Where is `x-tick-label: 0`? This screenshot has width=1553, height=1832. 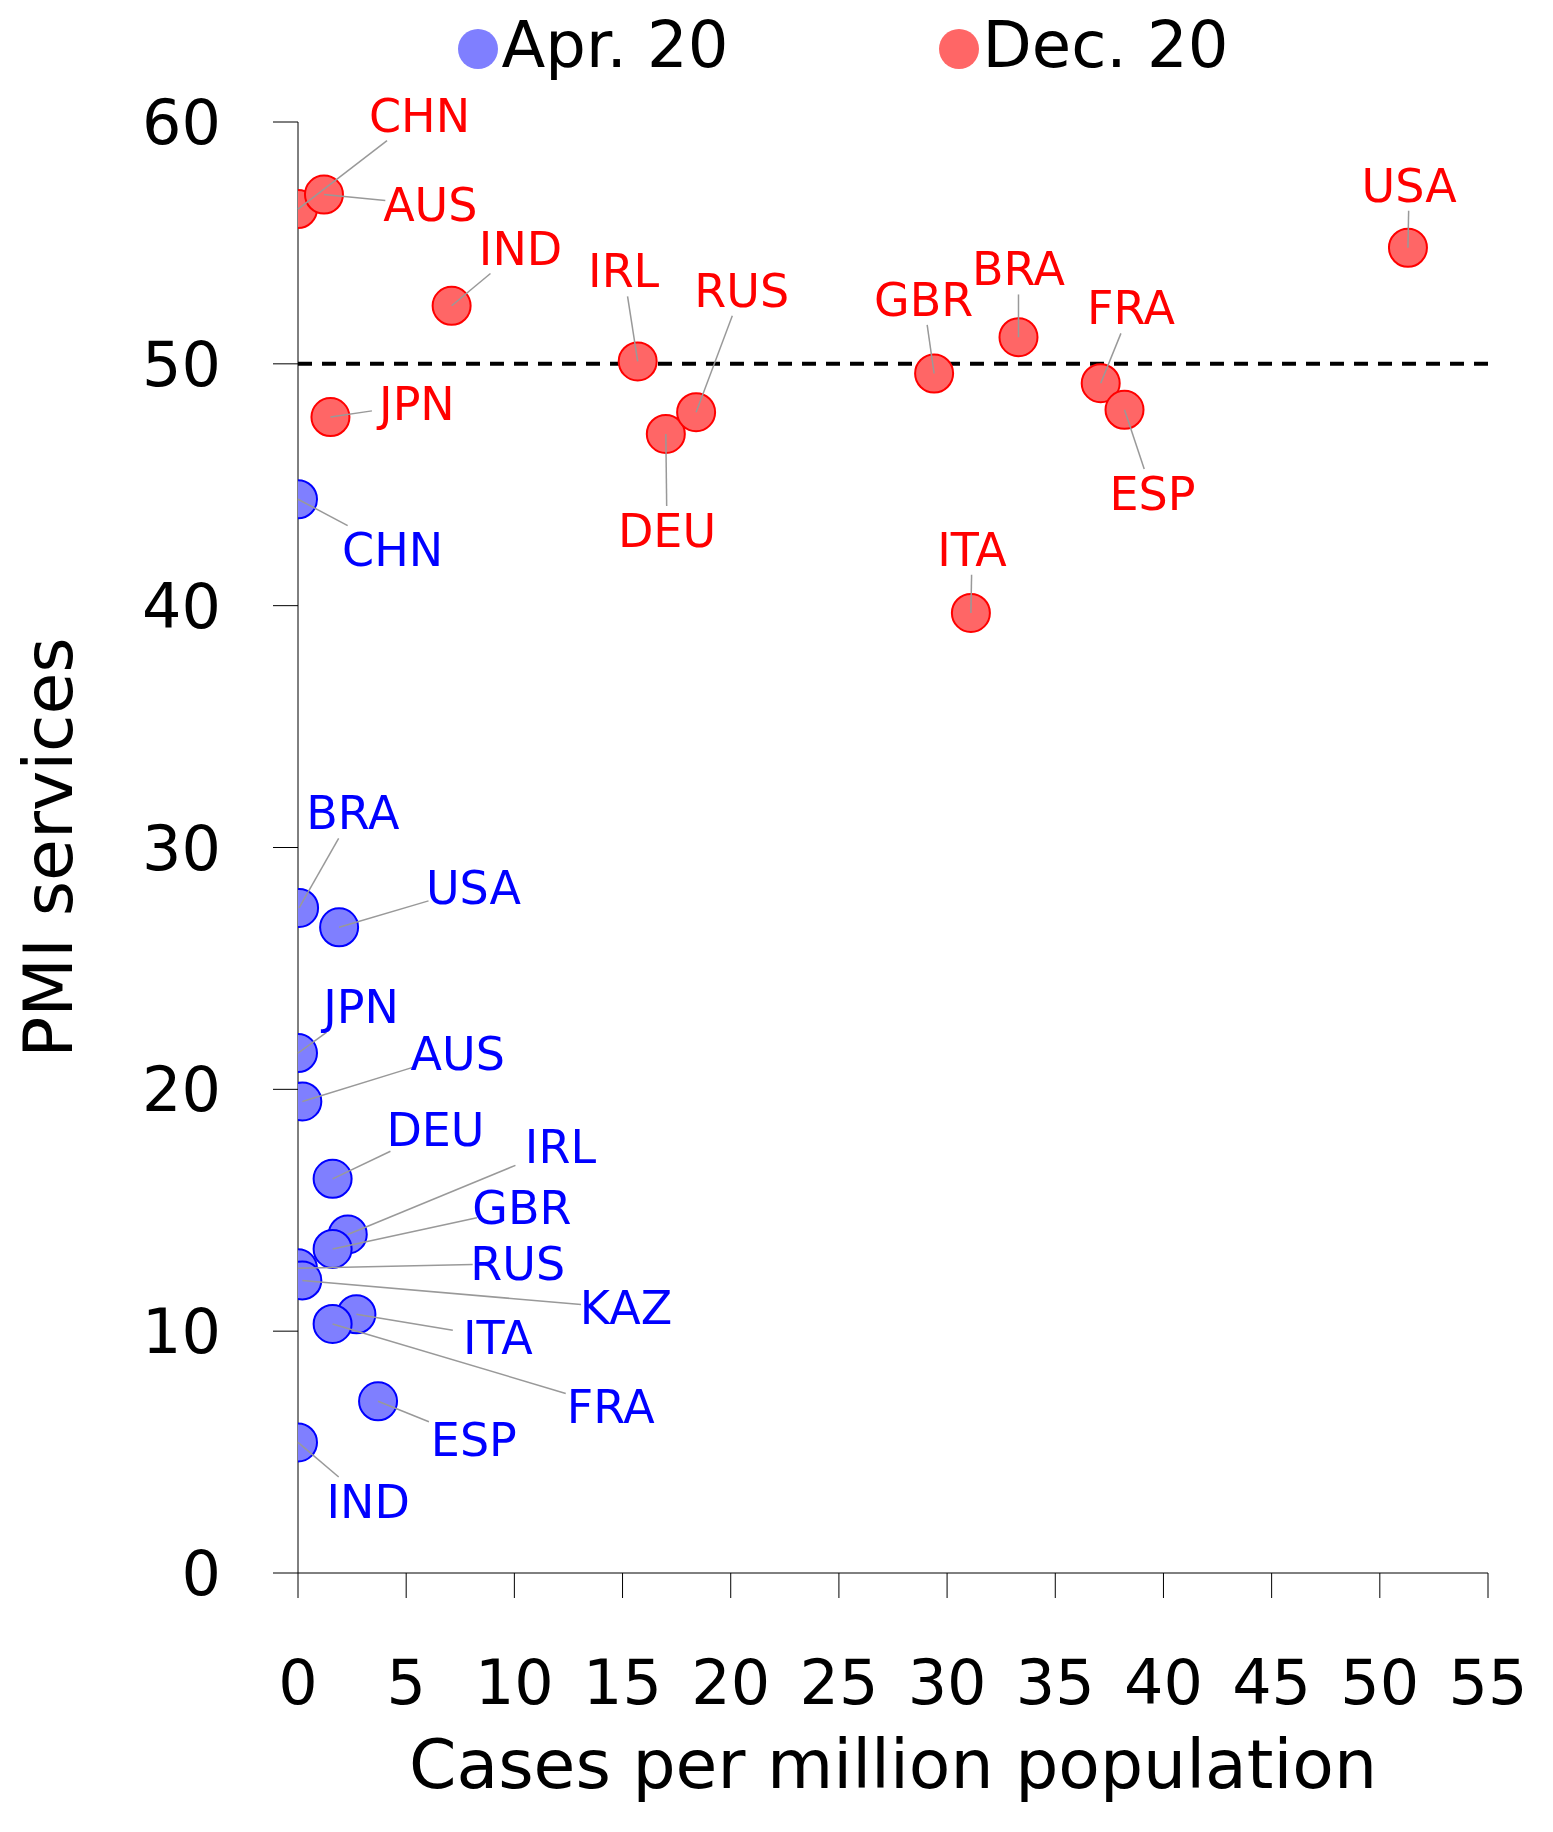
x-tick-label: 0 is located at coordinates (298, 1683).